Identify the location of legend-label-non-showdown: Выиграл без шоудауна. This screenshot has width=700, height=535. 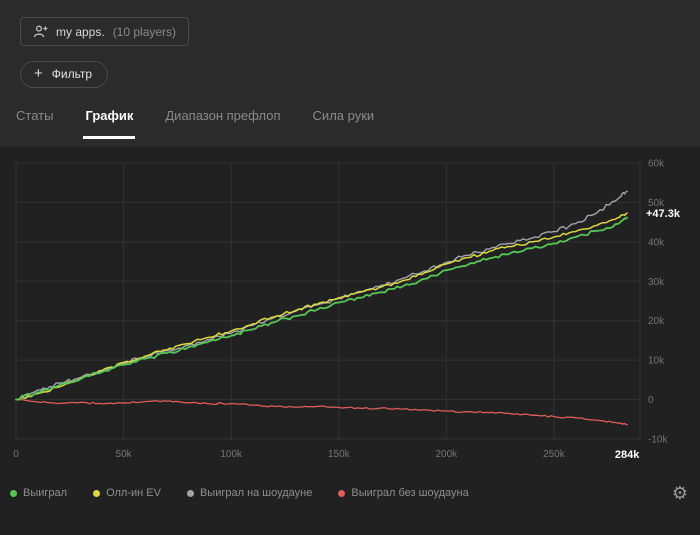
(410, 493).